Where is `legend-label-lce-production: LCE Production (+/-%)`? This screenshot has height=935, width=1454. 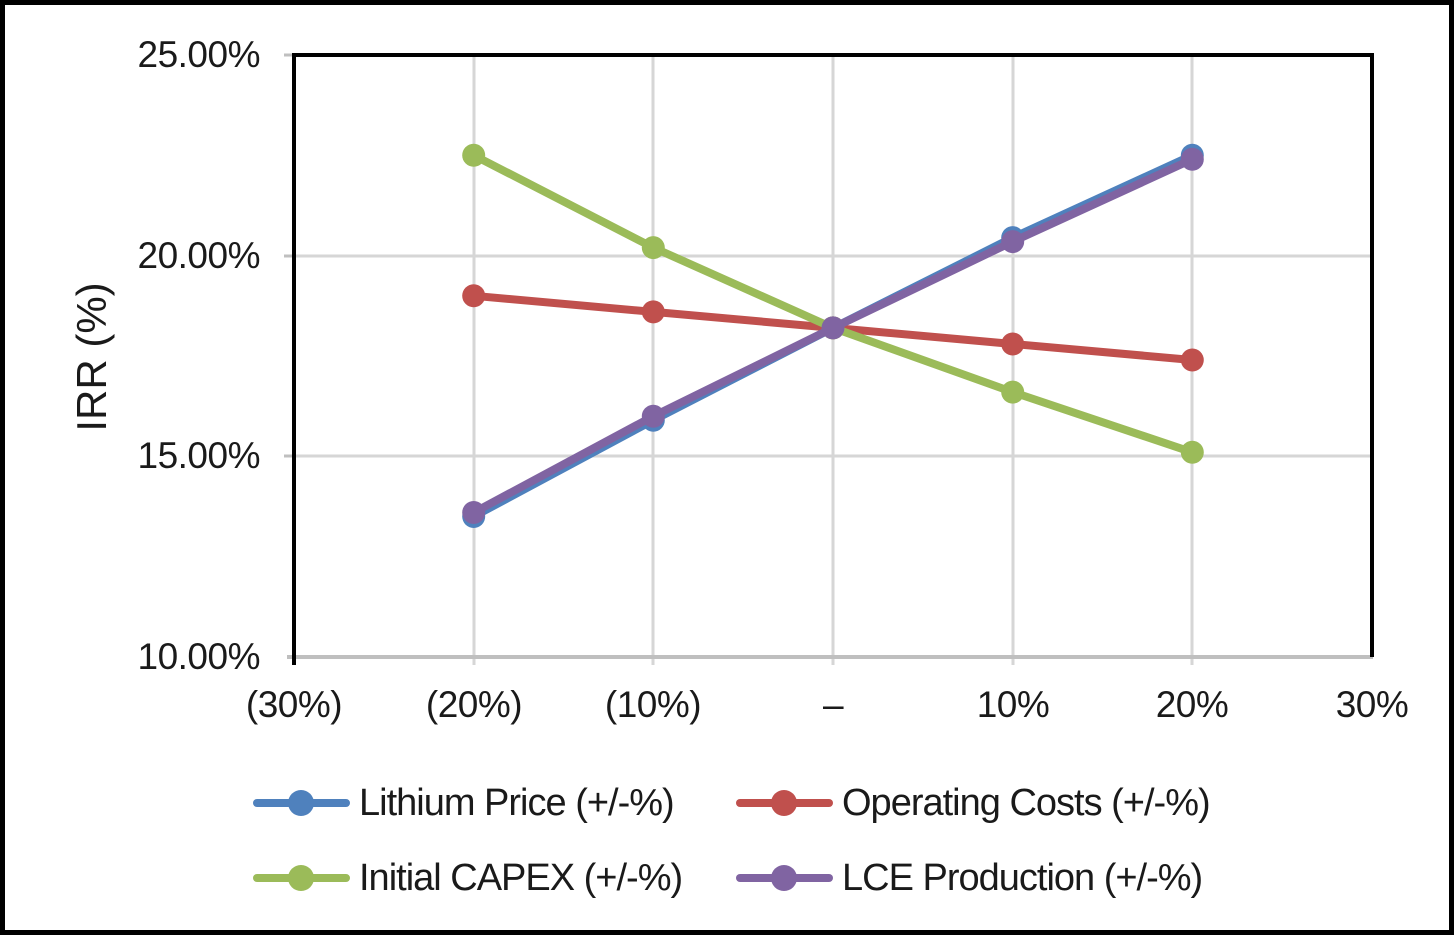 legend-label-lce-production: LCE Production (+/-%) is located at coordinates (1022, 877).